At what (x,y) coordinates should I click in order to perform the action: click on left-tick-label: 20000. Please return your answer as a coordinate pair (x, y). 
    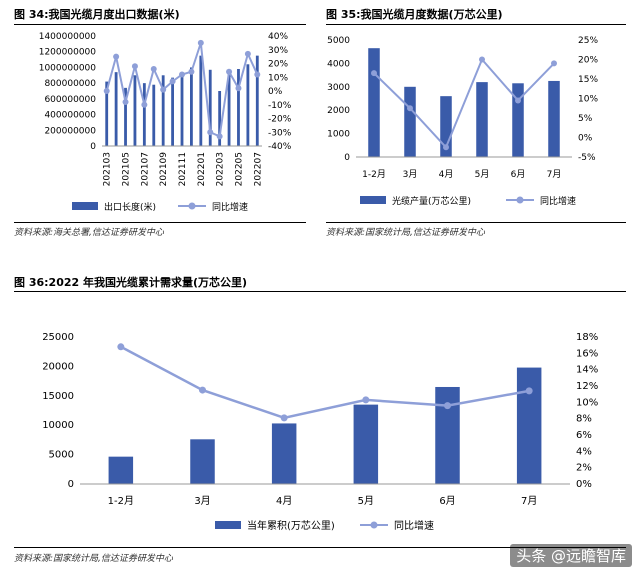
    Looking at the image, I should click on (58, 366).